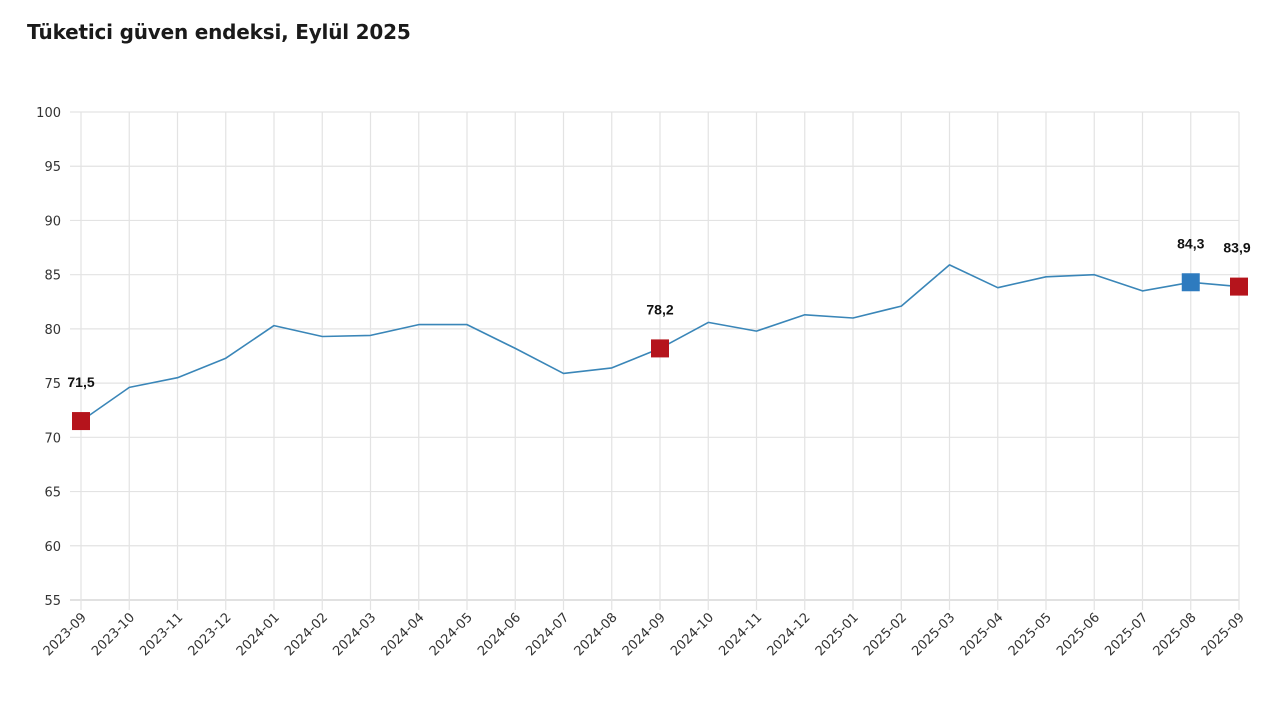 Image resolution: width=1280 pixels, height=714 pixels. I want to click on x-tick-label: 2024-08, so click(596, 634).